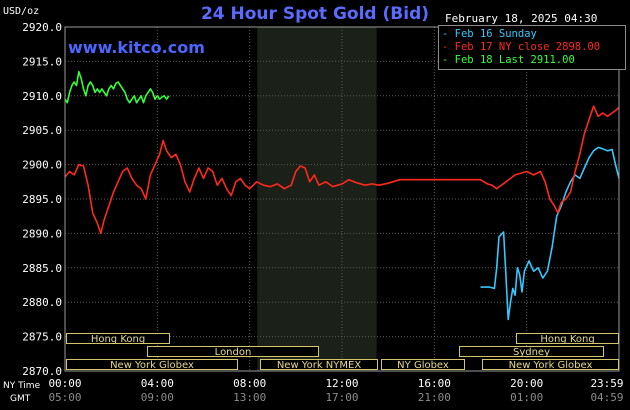 This screenshot has width=630, height=410. Describe the element at coordinates (42, 130) in the screenshot. I see `y-tick-label: 2905.0` at that location.